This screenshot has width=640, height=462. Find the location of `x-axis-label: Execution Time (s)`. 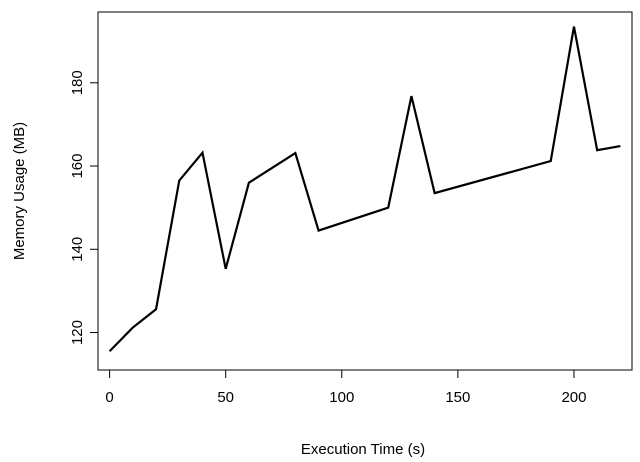

x-axis-label: Execution Time (s) is located at coordinates (363, 449).